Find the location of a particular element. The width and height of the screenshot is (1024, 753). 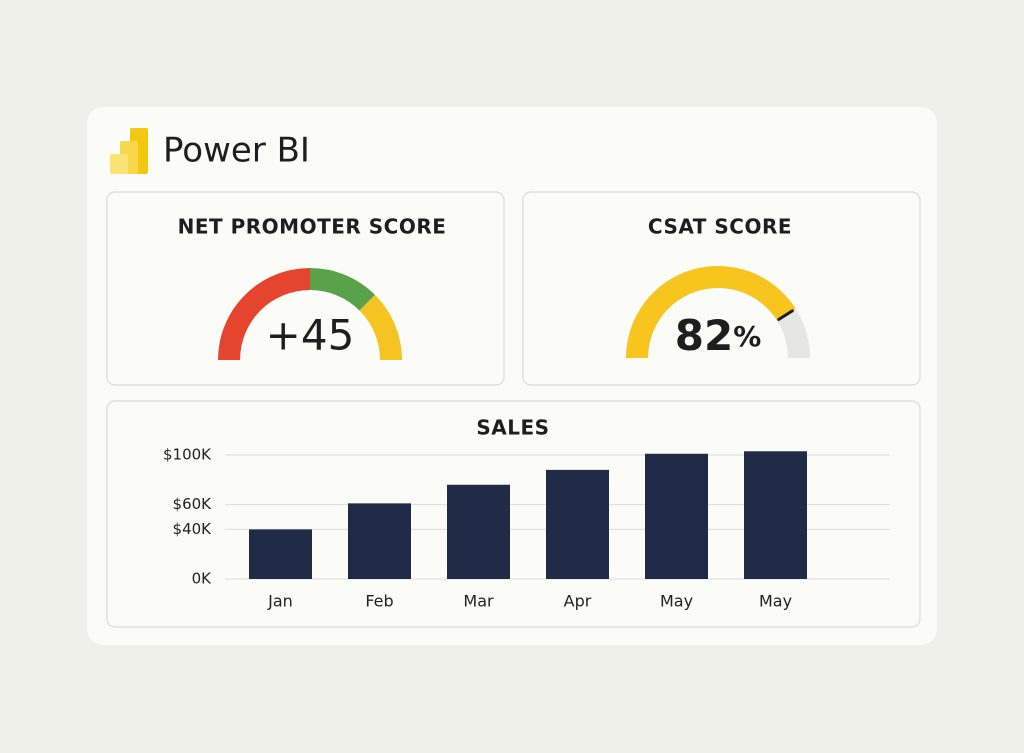

logo is located at coordinates (129, 151).